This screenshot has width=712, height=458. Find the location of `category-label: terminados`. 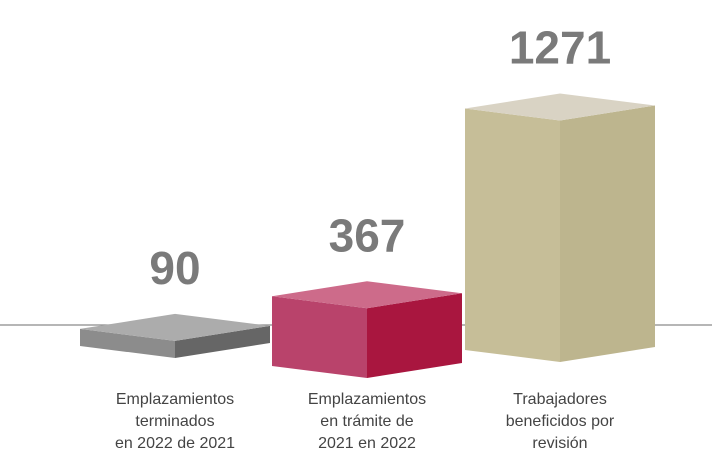

category-label: terminados is located at coordinates (174, 421).